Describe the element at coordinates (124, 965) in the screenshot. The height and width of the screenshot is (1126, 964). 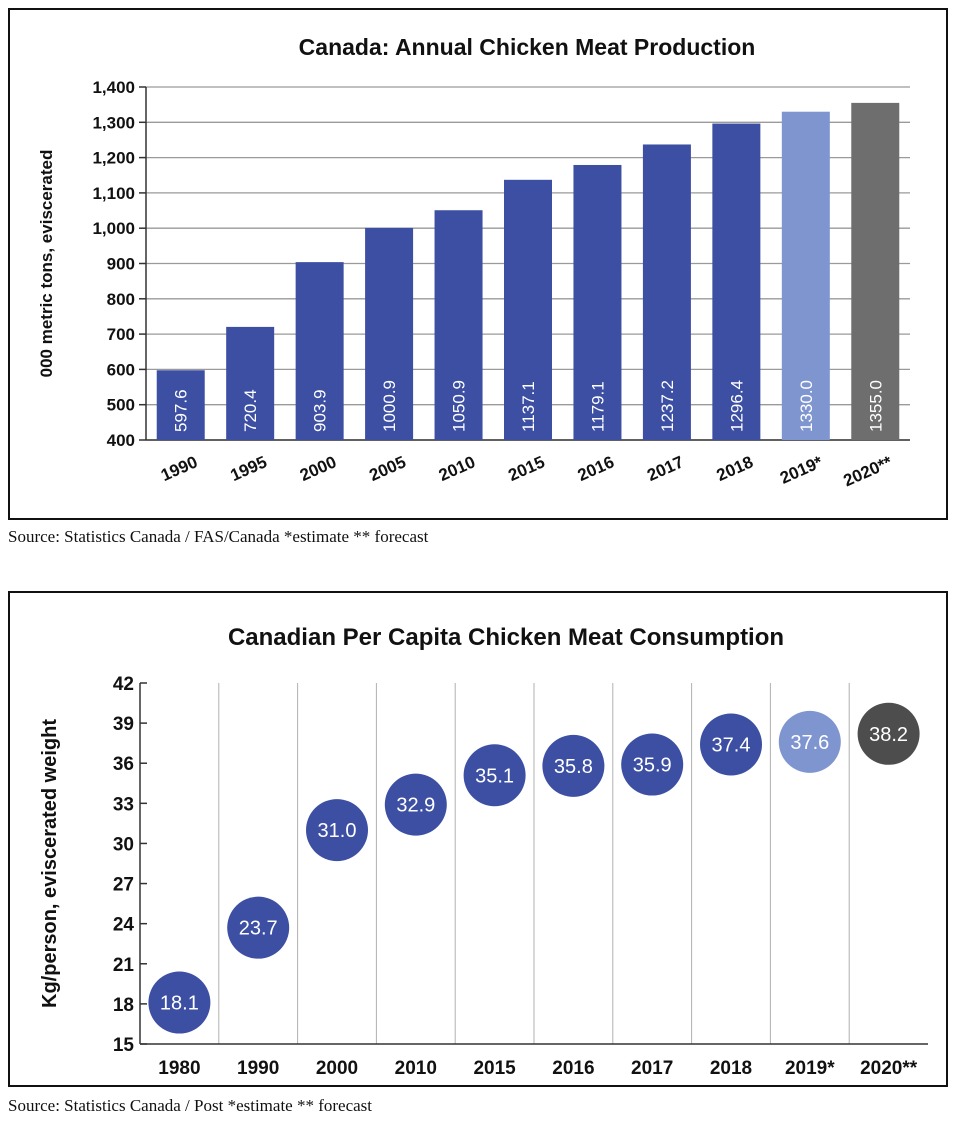
I see `y-tick-label: 21` at that location.